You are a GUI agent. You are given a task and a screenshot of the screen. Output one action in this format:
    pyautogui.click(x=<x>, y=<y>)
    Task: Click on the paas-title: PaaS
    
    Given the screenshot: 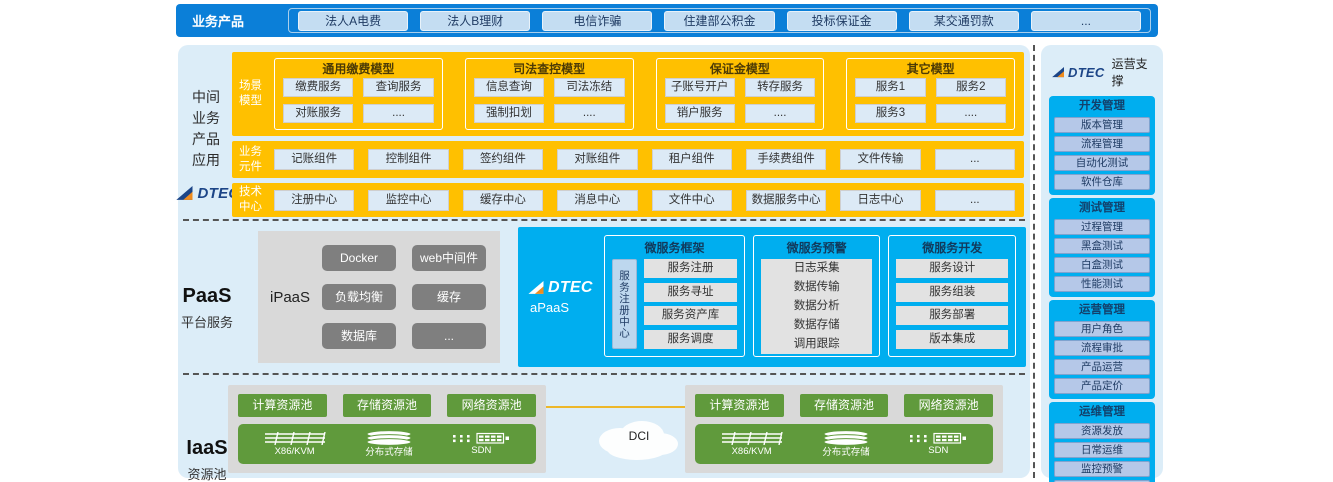 What is the action you would take?
    pyautogui.click(x=207, y=296)
    